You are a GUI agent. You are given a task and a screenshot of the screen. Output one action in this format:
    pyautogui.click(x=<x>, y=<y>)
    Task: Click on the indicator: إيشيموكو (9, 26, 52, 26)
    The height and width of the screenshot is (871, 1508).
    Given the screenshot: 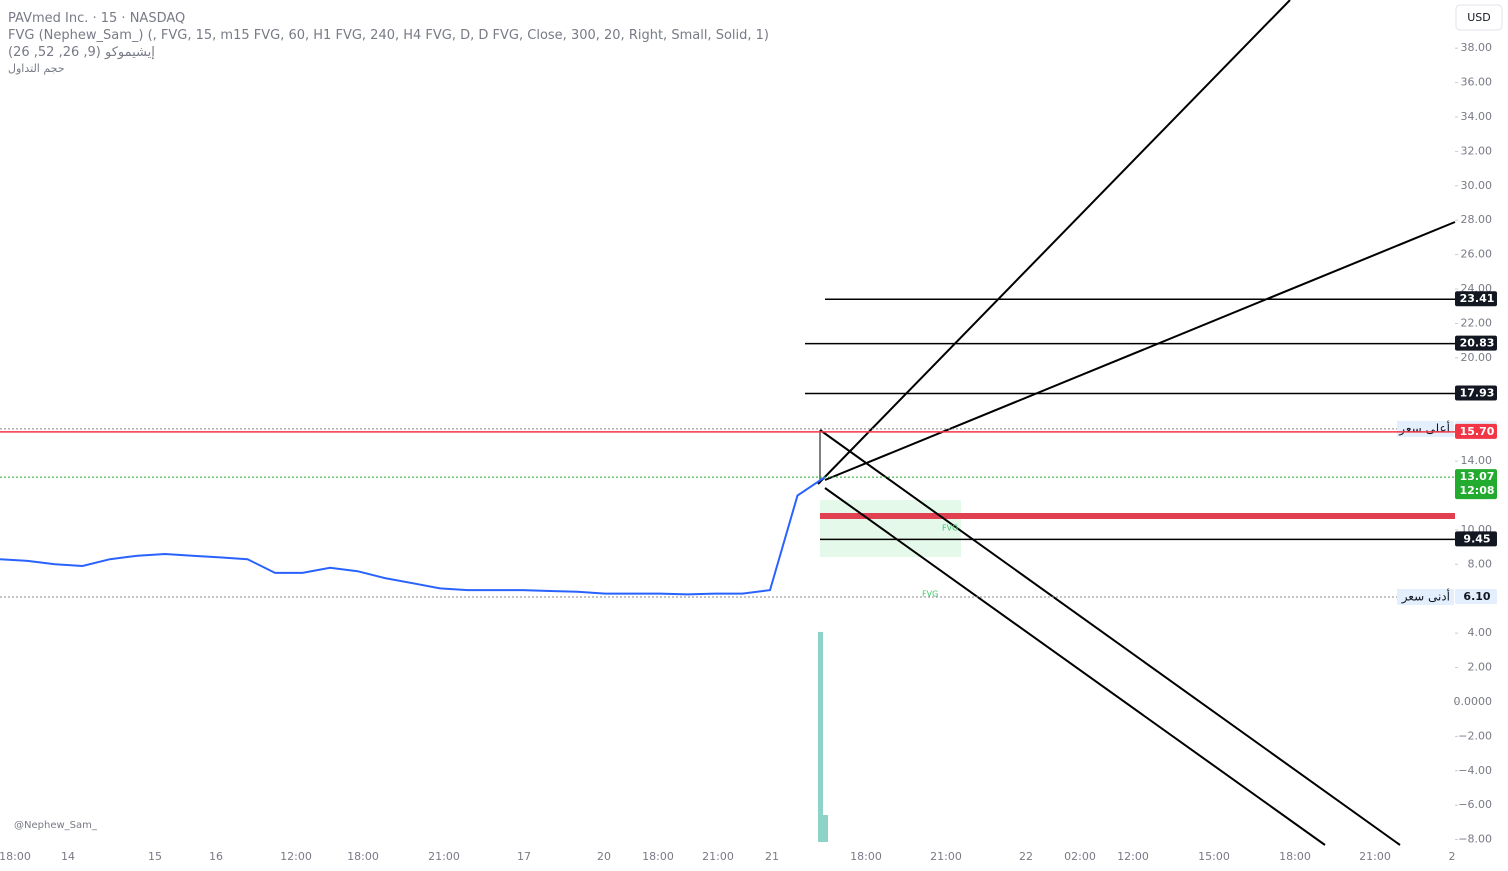 What is the action you would take?
    pyautogui.click(x=81, y=52)
    